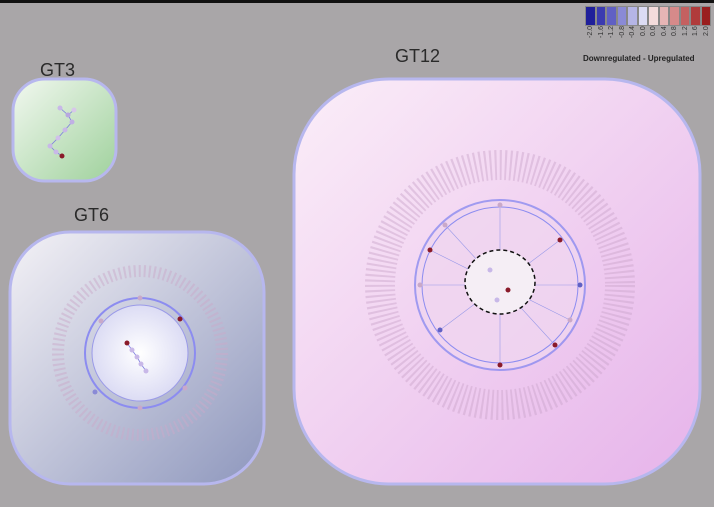 This screenshot has width=714, height=507. What do you see at coordinates (590, 32) in the screenshot?
I see `legend-tick-label: -2.0` at bounding box center [590, 32].